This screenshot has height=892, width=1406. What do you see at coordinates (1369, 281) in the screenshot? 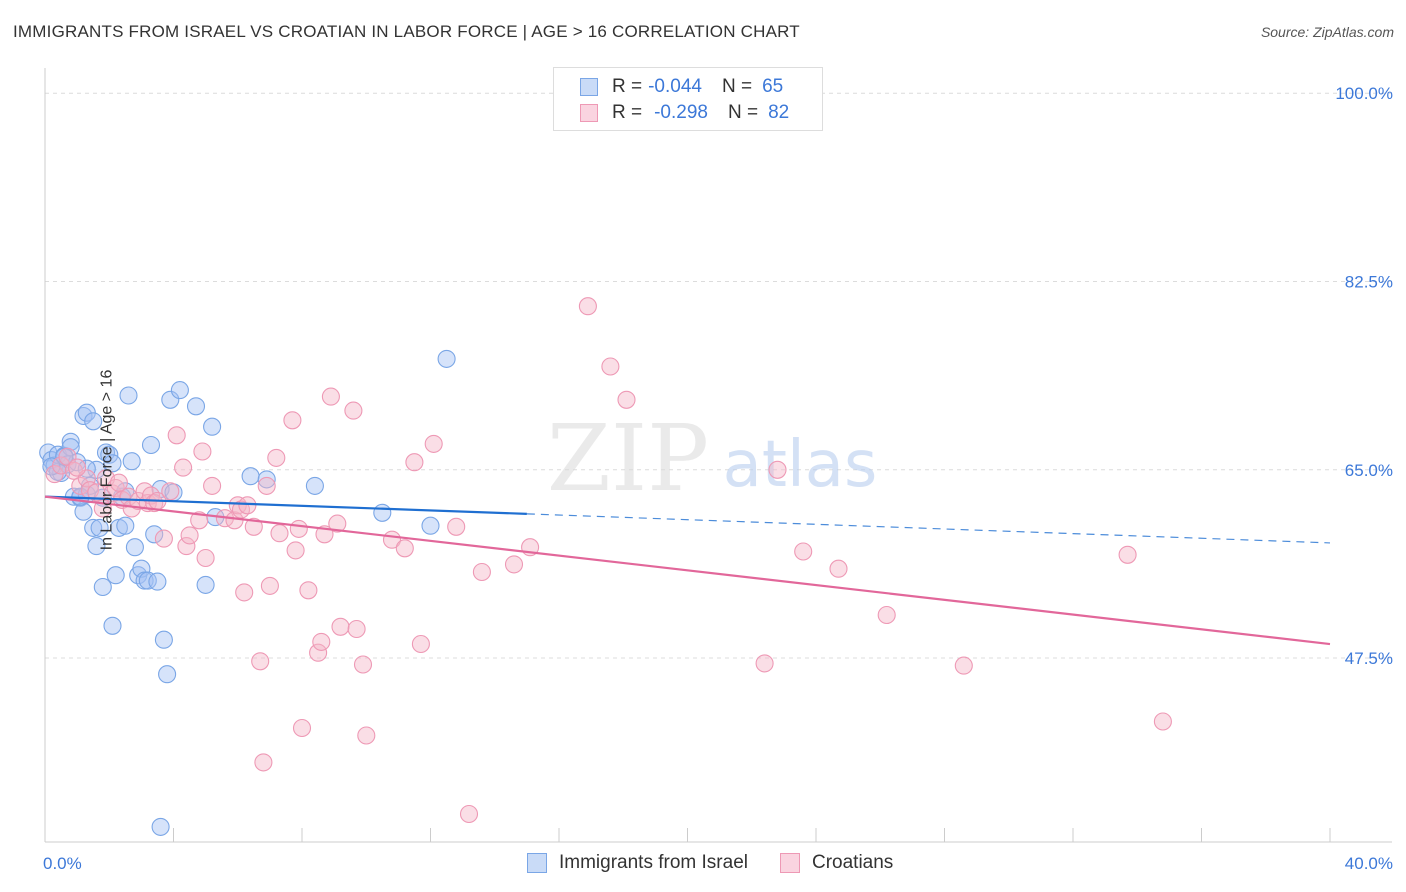
I see `y-tick-label: 82.5%` at bounding box center [1369, 281].